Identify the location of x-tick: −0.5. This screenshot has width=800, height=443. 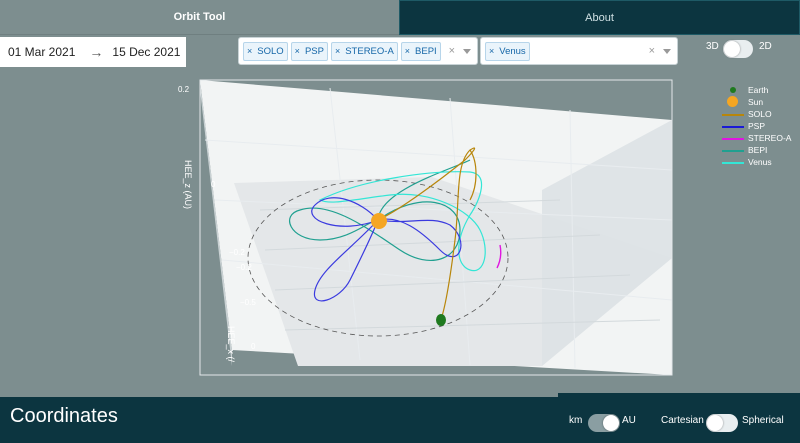
(248, 302).